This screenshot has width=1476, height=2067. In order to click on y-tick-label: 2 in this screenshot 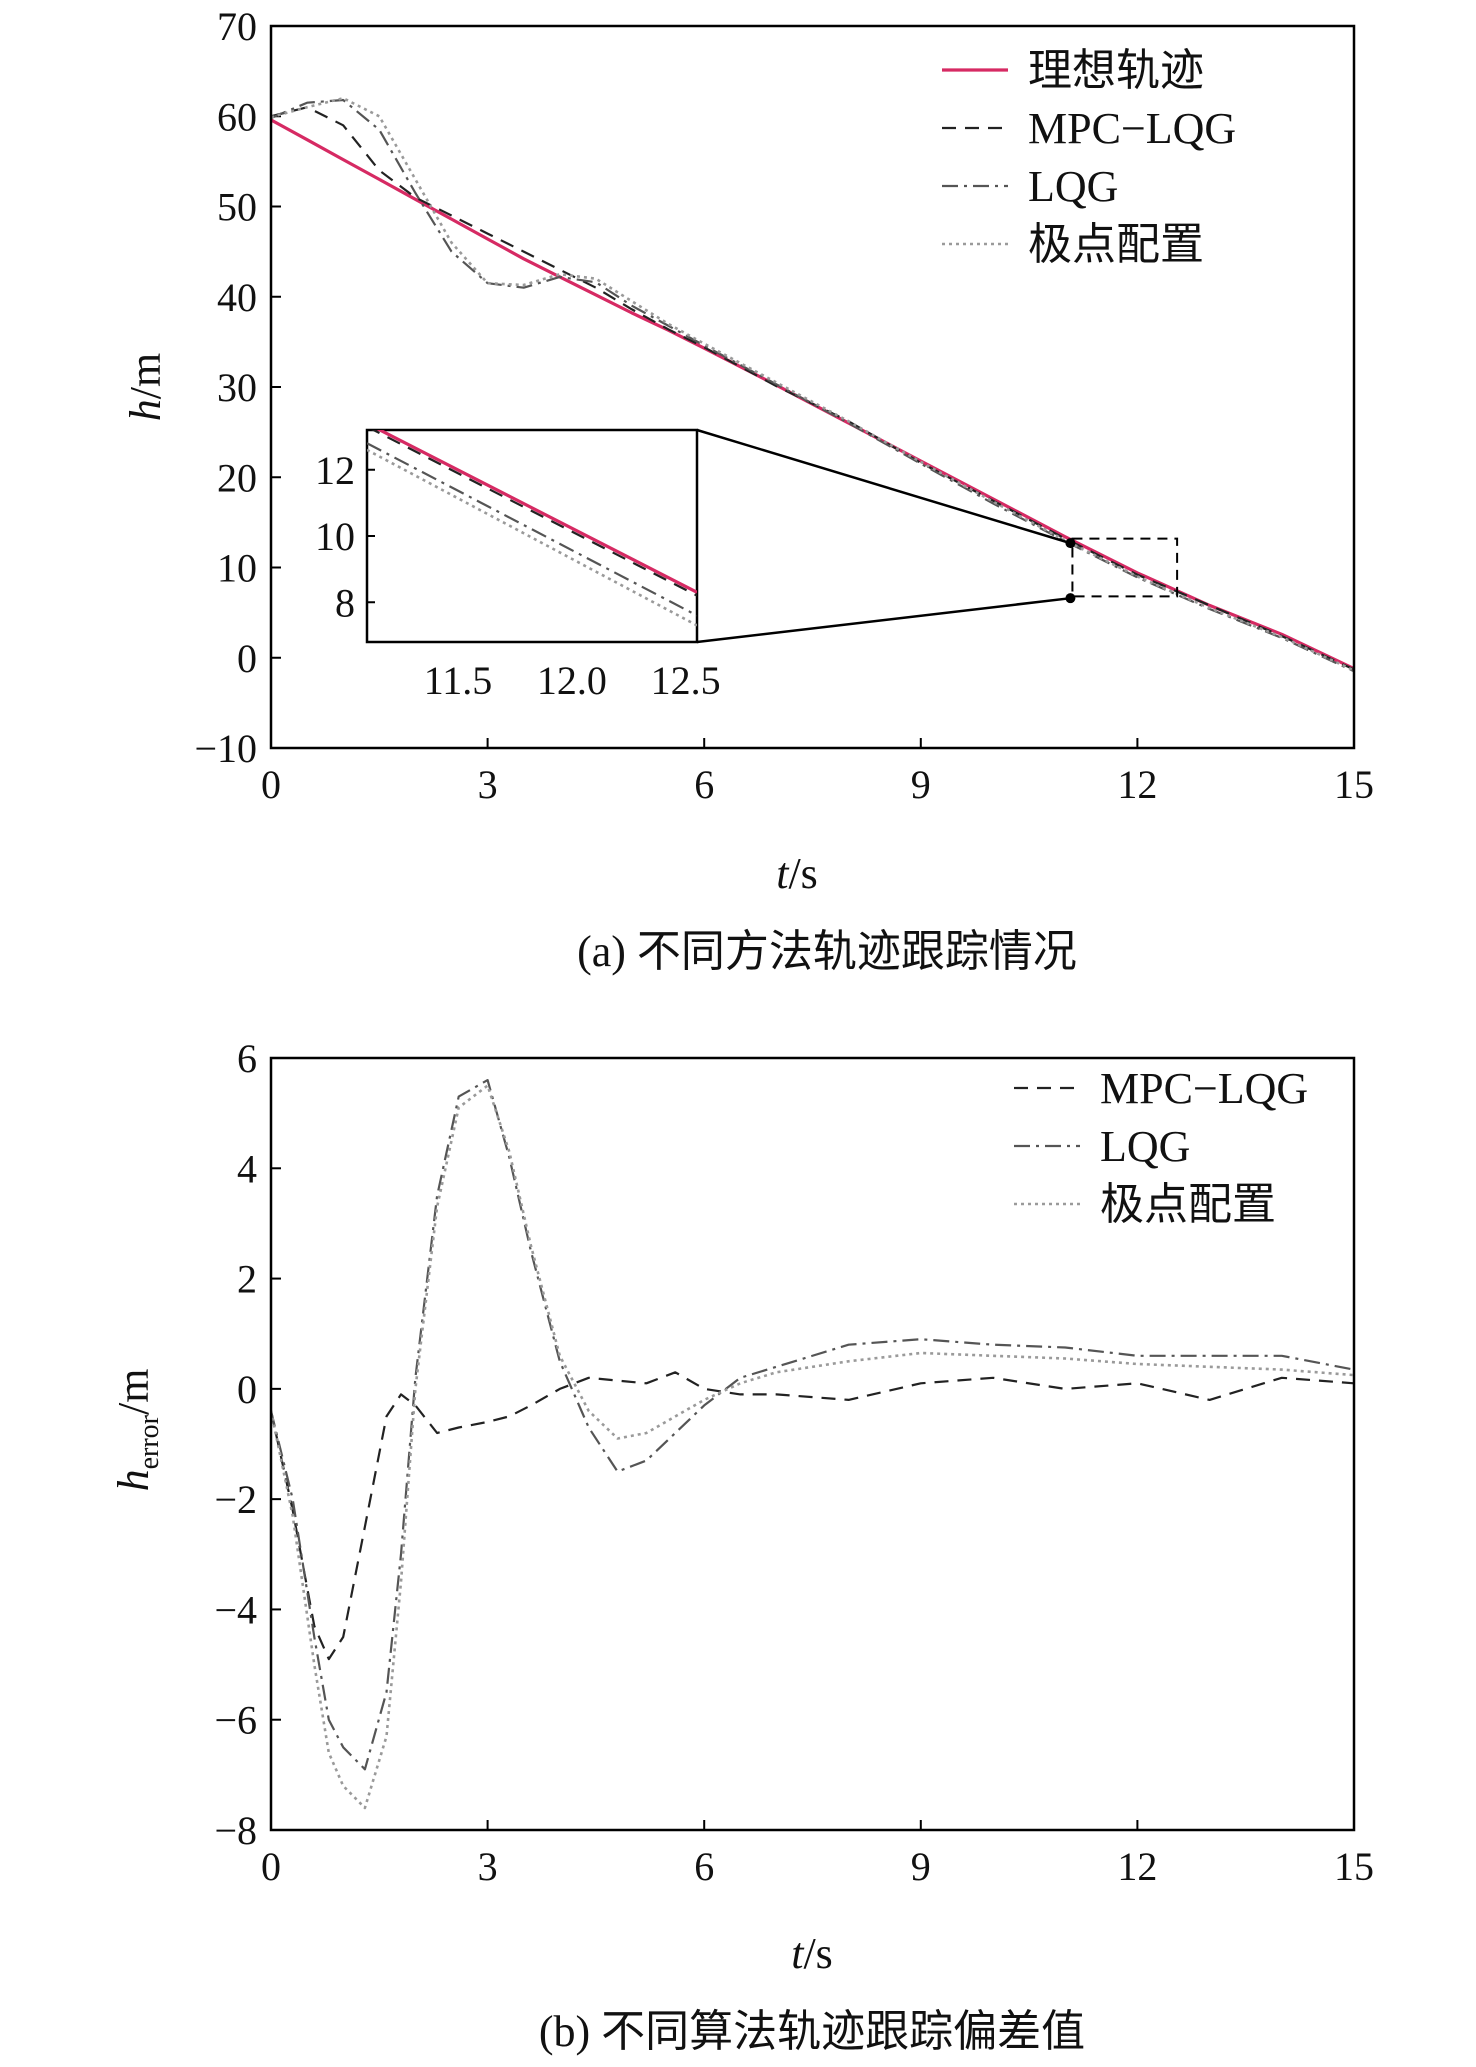, I will do `click(247, 1279)`.